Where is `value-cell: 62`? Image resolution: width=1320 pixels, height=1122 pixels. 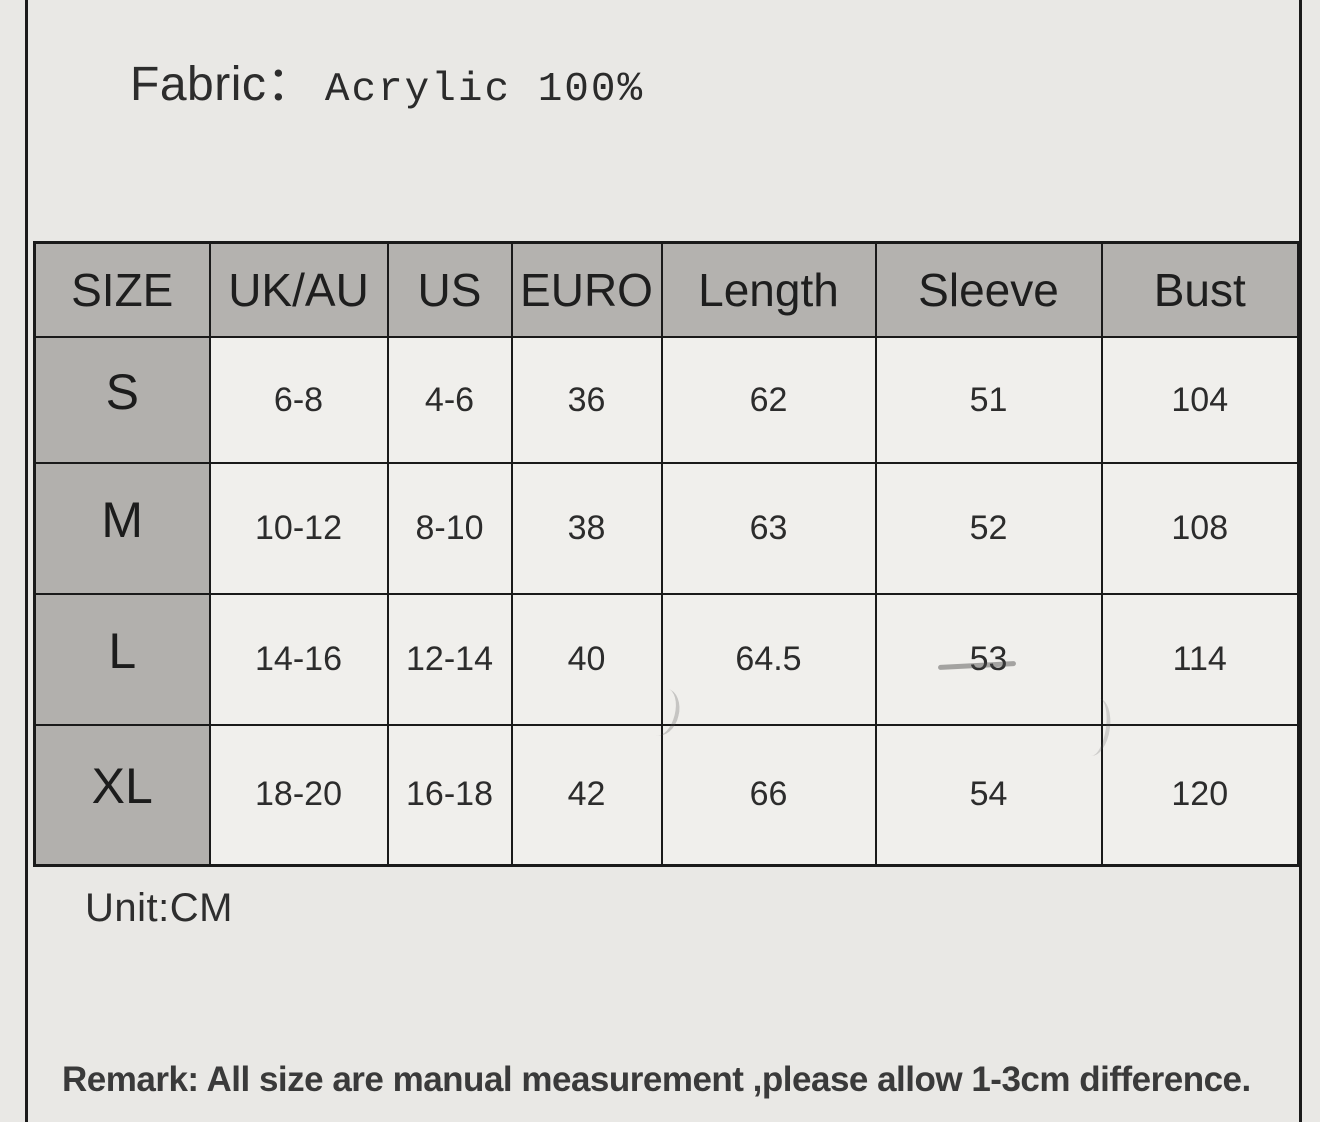 value-cell: 62 is located at coordinates (768, 400).